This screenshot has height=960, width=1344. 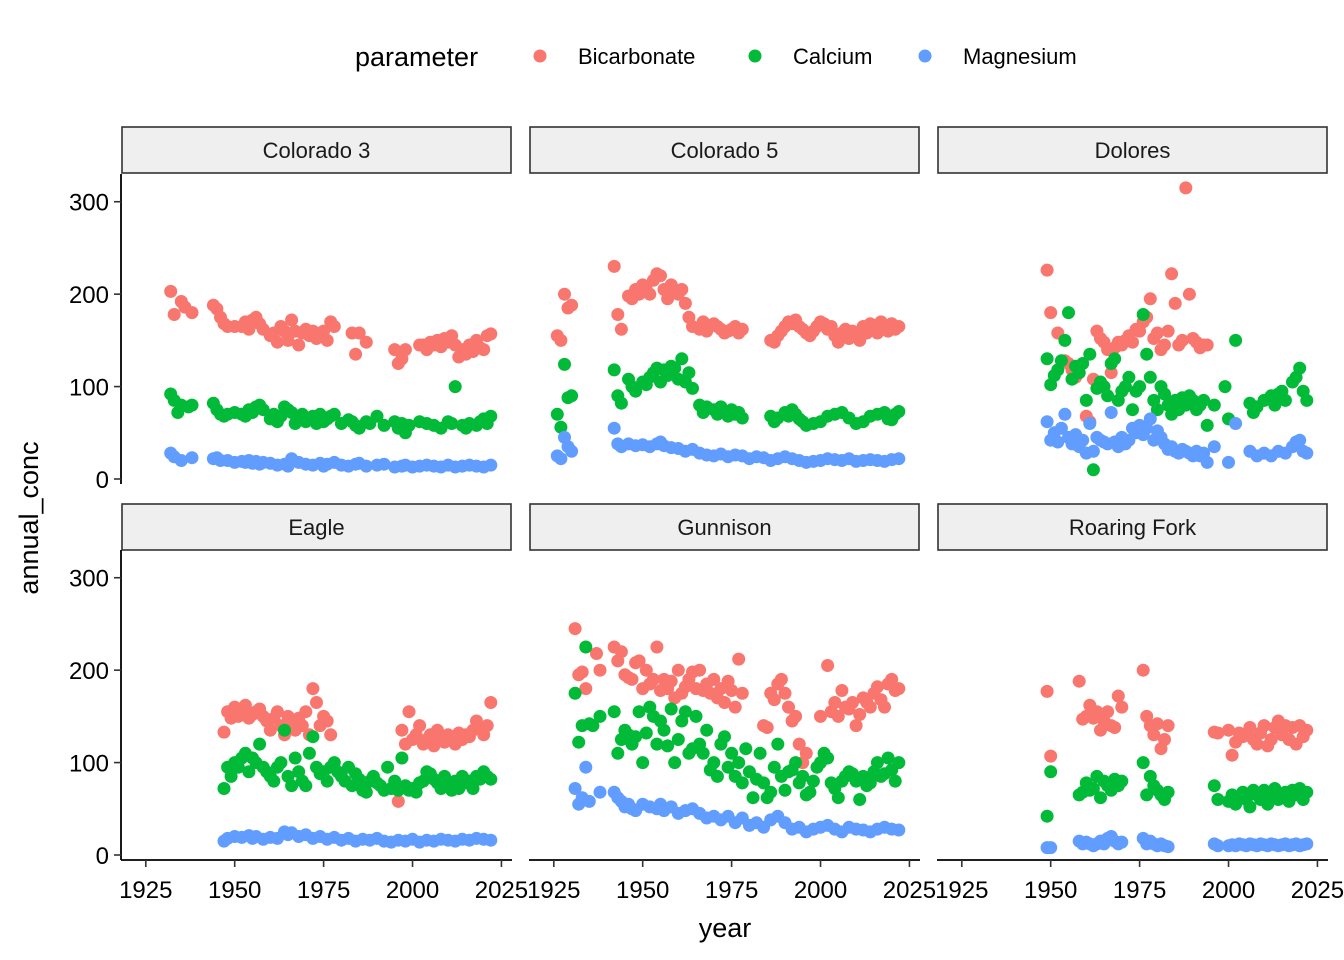 I want to click on y-tick-label: 300, so click(x=89, y=579).